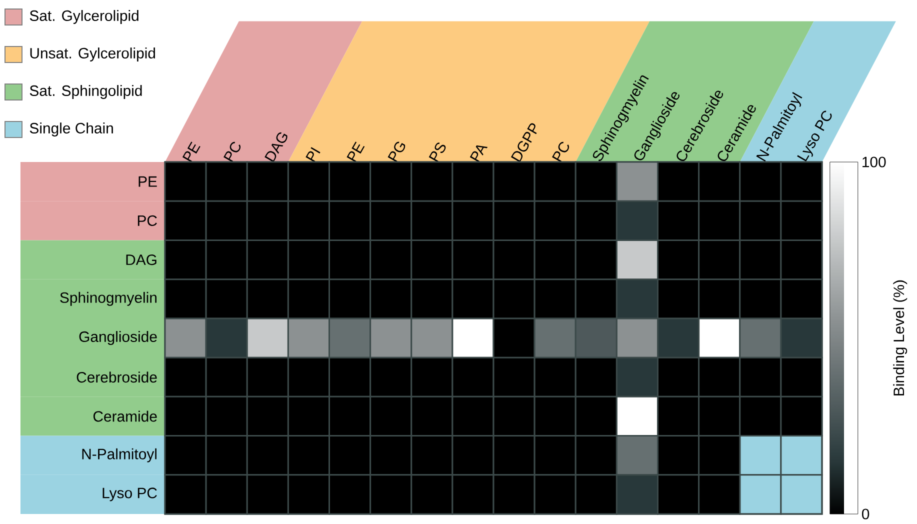 This screenshot has height=524, width=917. What do you see at coordinates (437, 152) in the screenshot?
I see `x-tick-label: PS` at bounding box center [437, 152].